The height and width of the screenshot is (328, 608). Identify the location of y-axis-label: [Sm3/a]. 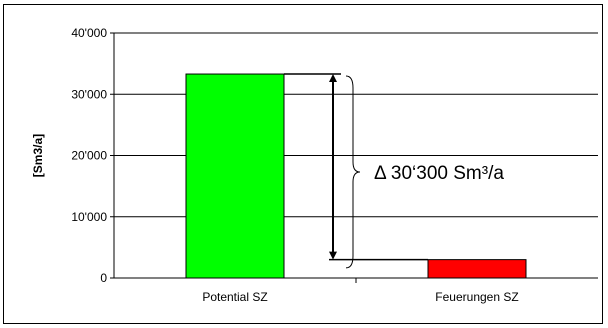
(38, 155).